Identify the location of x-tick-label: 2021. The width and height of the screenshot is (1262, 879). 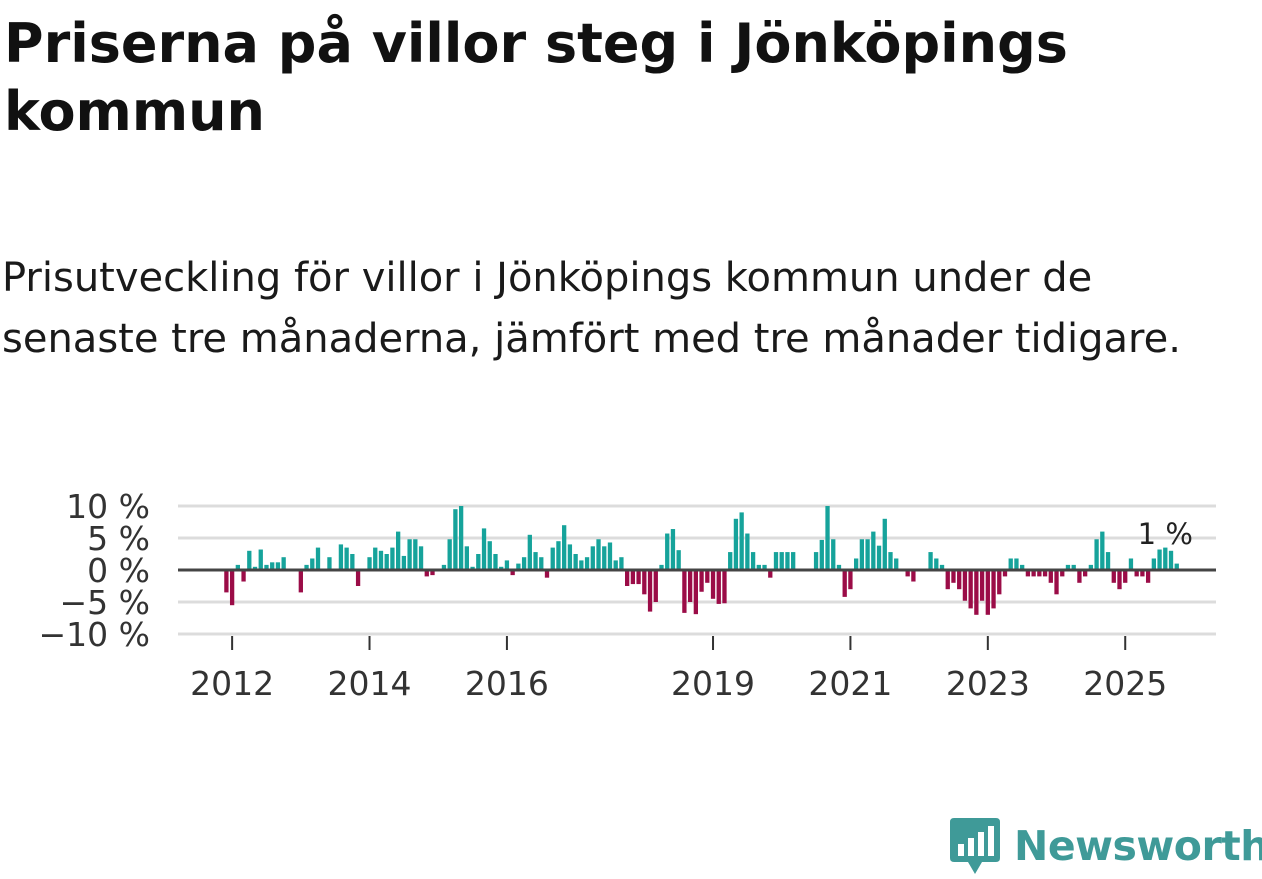
(850, 683).